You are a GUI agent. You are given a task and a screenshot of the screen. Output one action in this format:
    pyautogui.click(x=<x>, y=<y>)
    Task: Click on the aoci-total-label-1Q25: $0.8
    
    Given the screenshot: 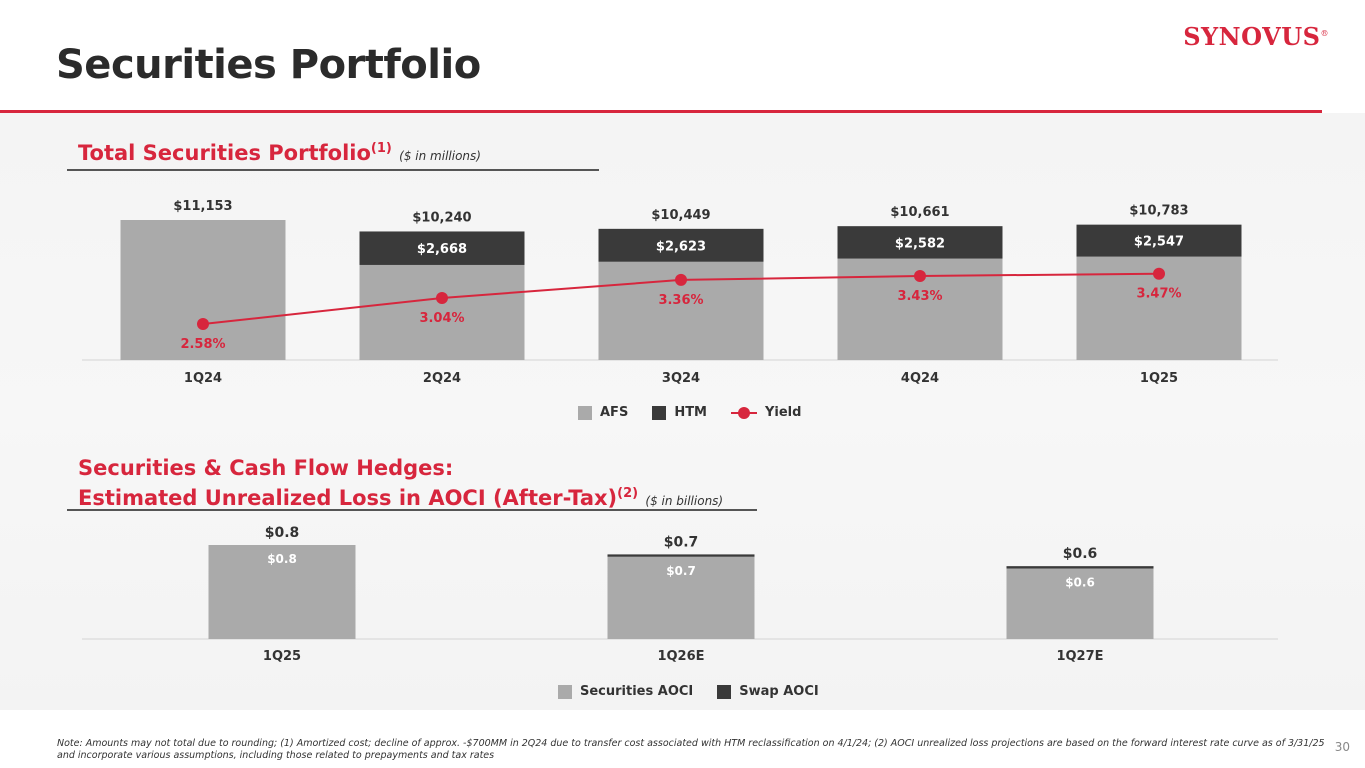 What is the action you would take?
    pyautogui.click(x=282, y=533)
    